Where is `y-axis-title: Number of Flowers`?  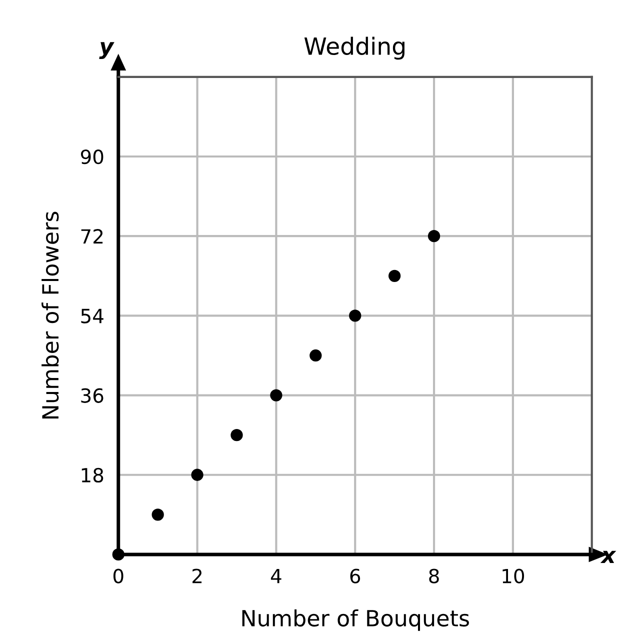 y-axis-title: Number of Flowers is located at coordinates (50, 315).